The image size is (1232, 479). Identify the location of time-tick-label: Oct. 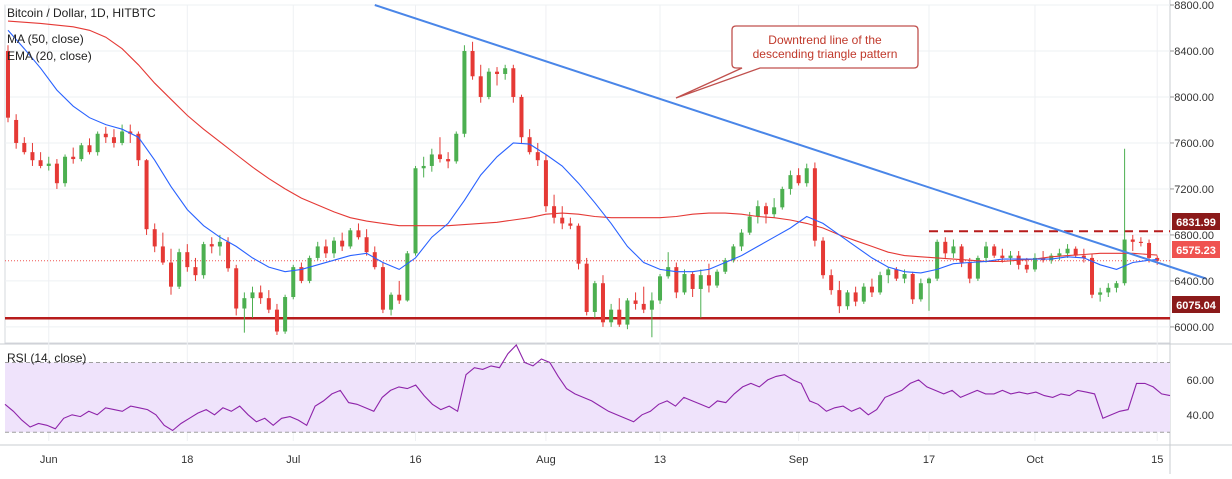
(1034, 460).